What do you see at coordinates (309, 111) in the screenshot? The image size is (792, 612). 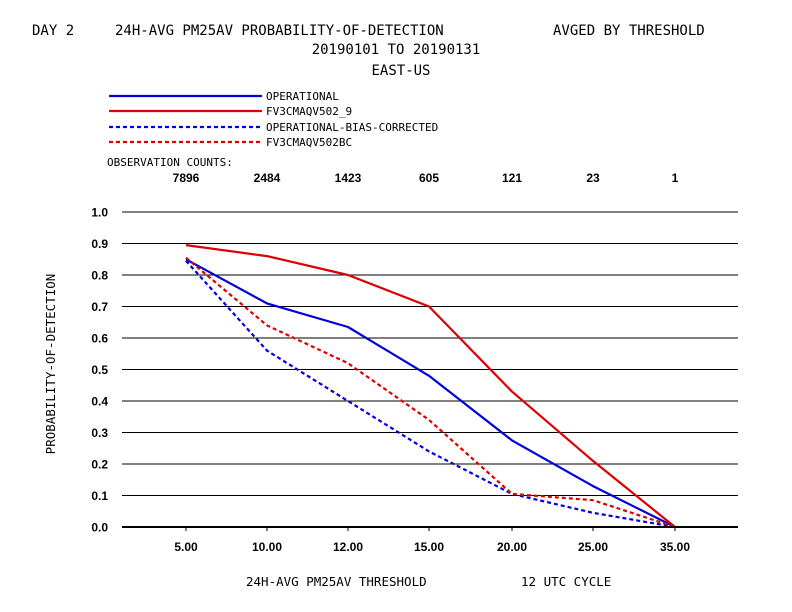 I see `legend-label: FV3CMAQV502_9` at bounding box center [309, 111].